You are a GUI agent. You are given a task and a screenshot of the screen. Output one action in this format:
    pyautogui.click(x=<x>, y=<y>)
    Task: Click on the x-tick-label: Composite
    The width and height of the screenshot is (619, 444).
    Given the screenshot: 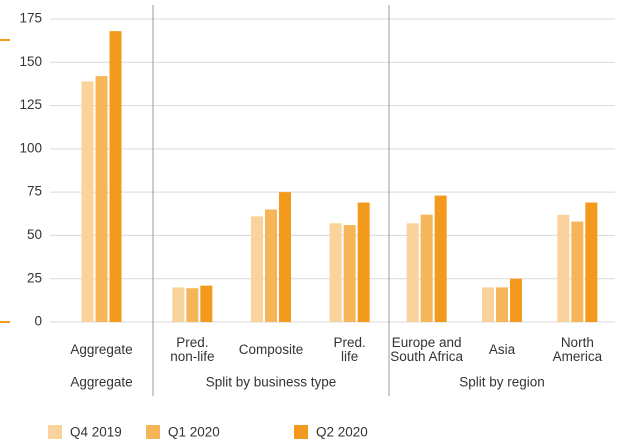 What is the action you would take?
    pyautogui.click(x=271, y=349)
    